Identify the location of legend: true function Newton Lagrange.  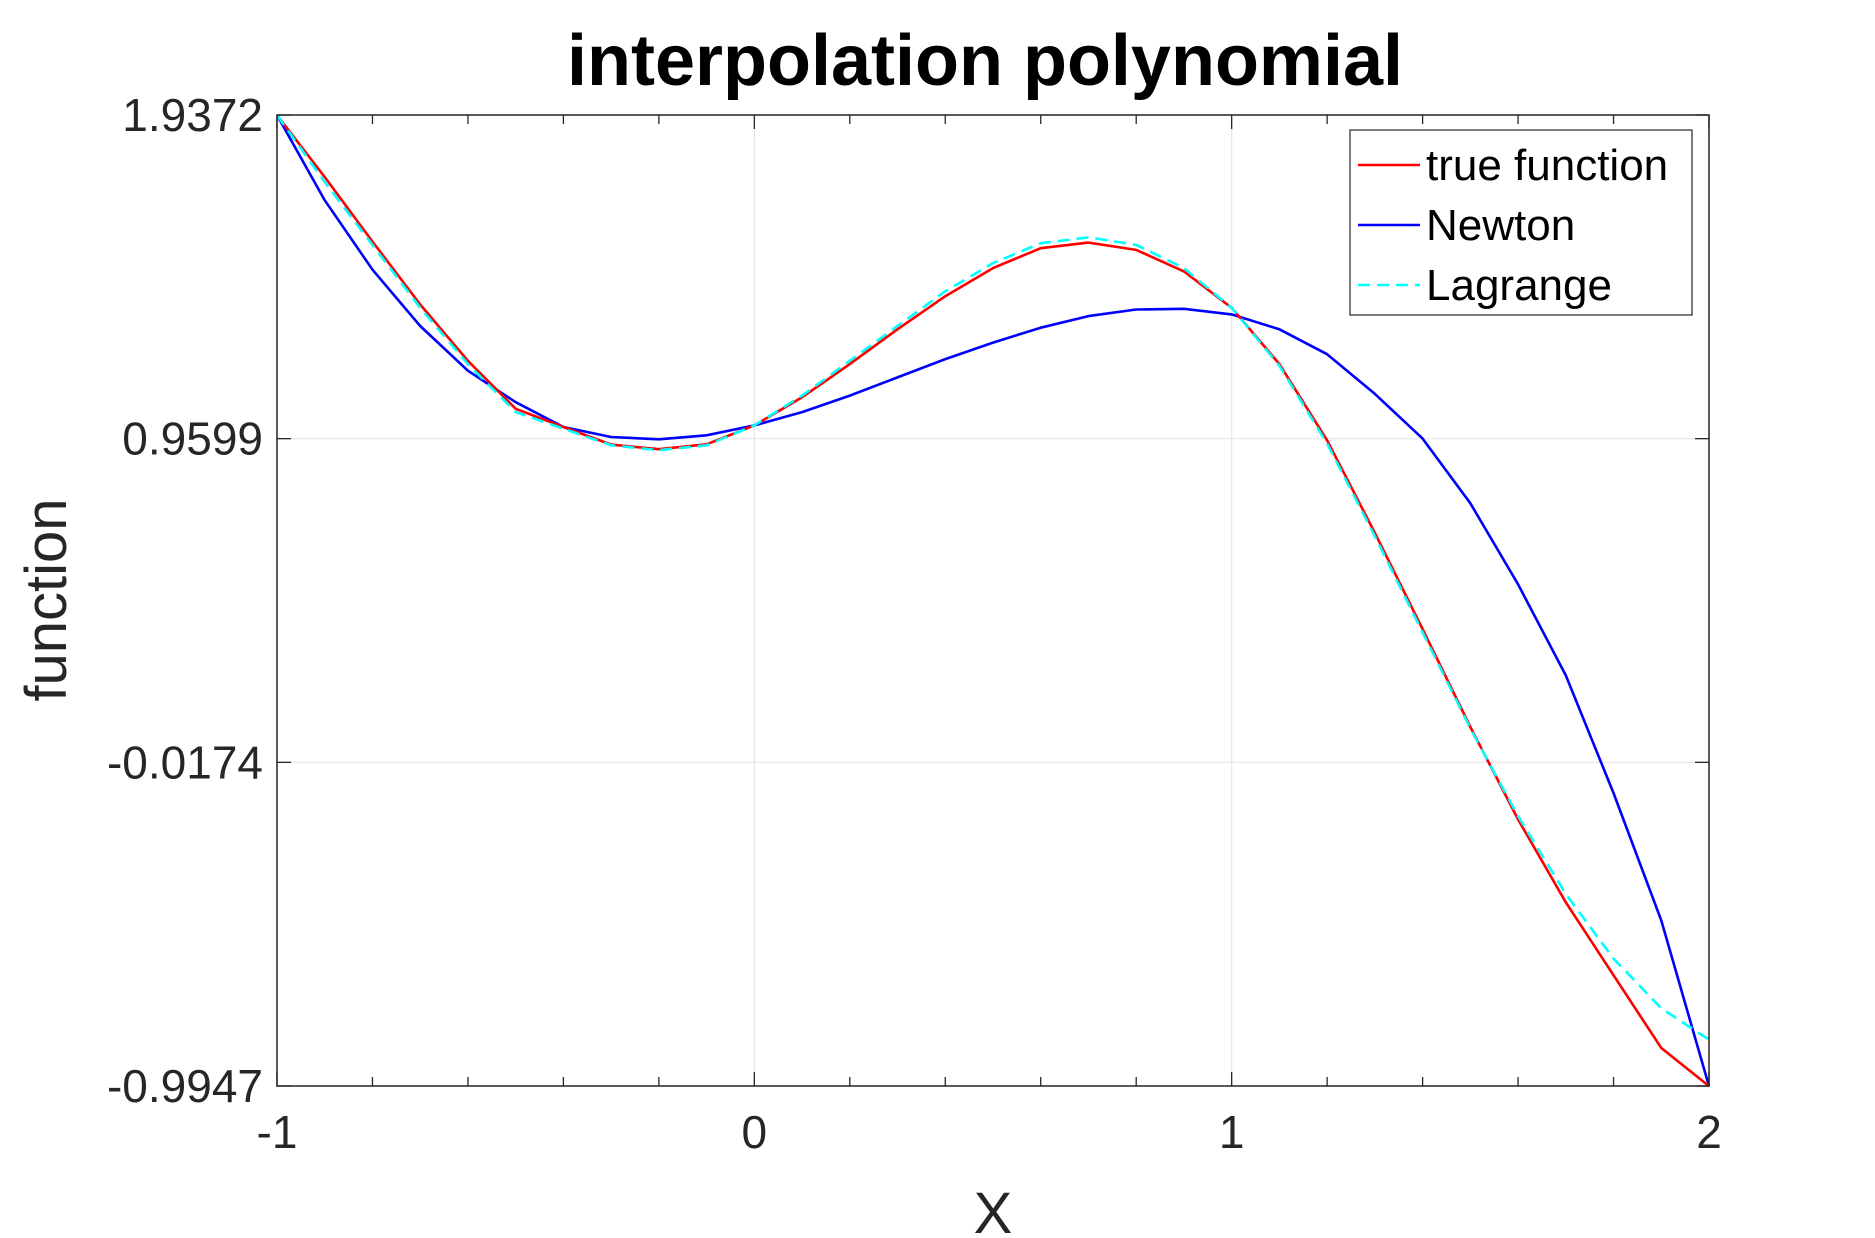
(1521, 222).